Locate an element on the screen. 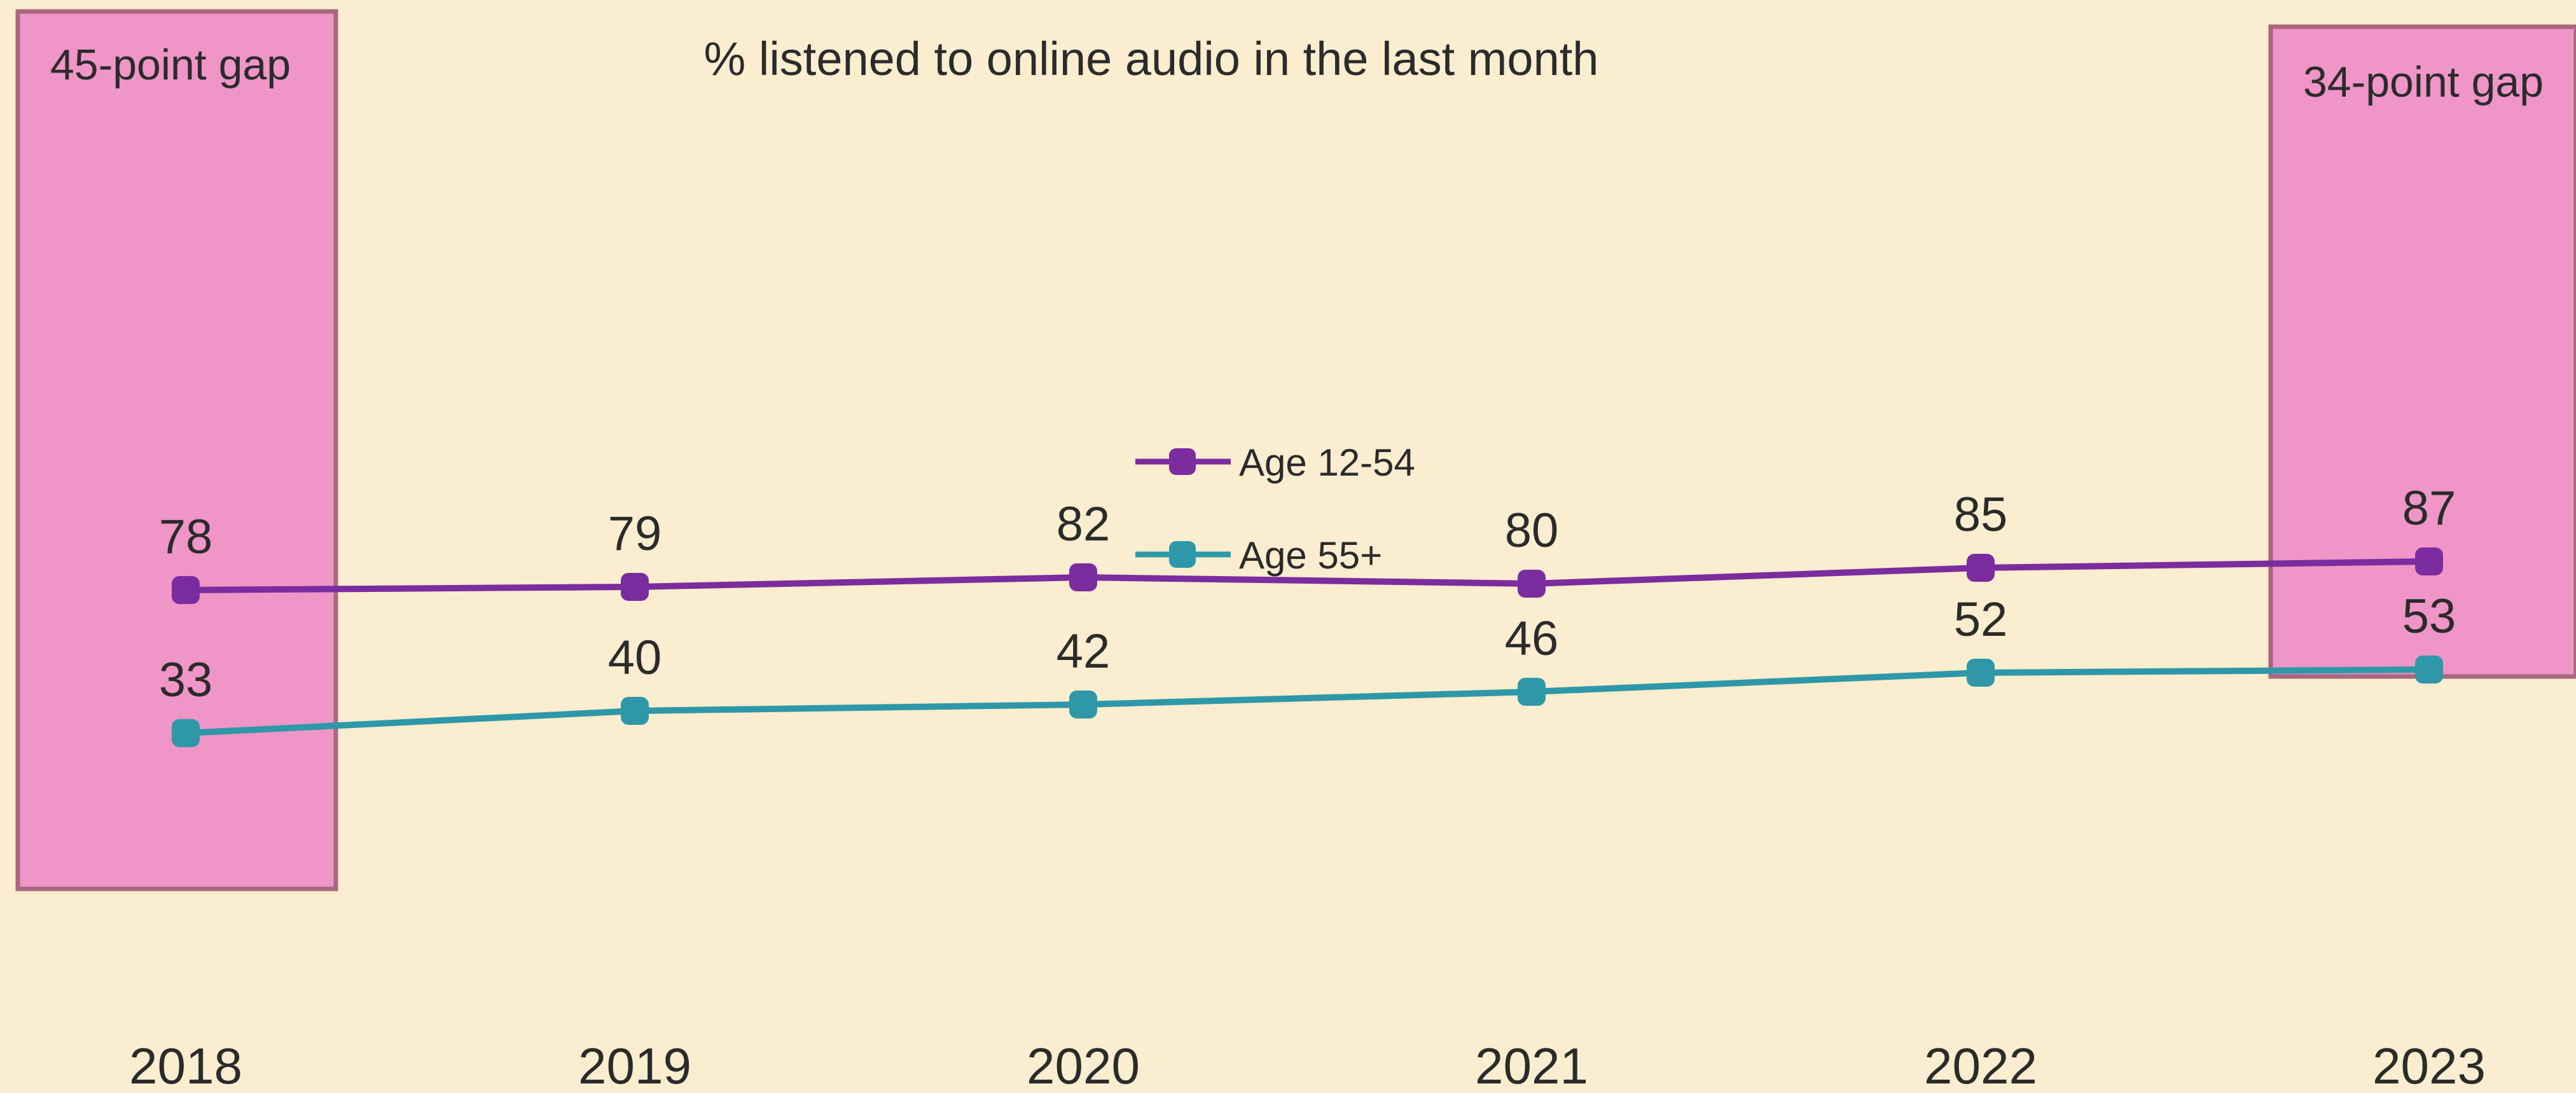 The image size is (2576, 1093). data-label: 80 is located at coordinates (1532, 531).